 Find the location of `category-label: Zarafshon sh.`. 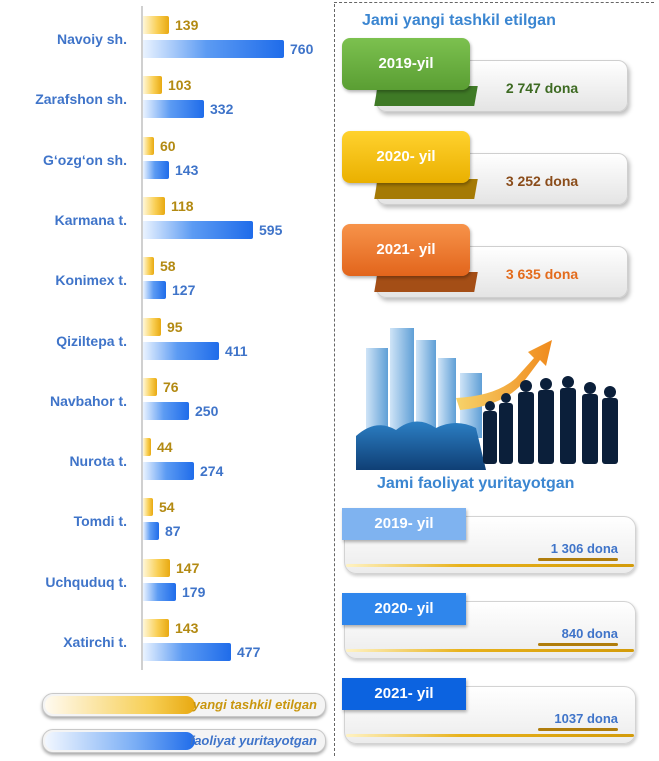

category-label: Zarafshon sh. is located at coordinates (81, 99).